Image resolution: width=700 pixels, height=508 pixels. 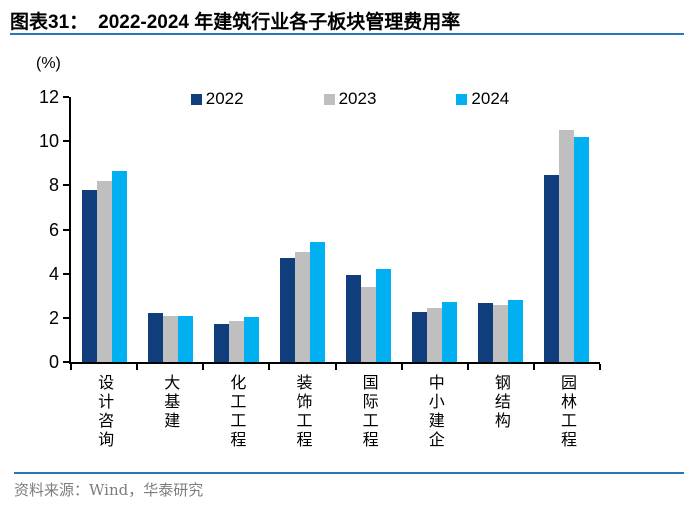 I want to click on title-divider, so click(x=347, y=34).